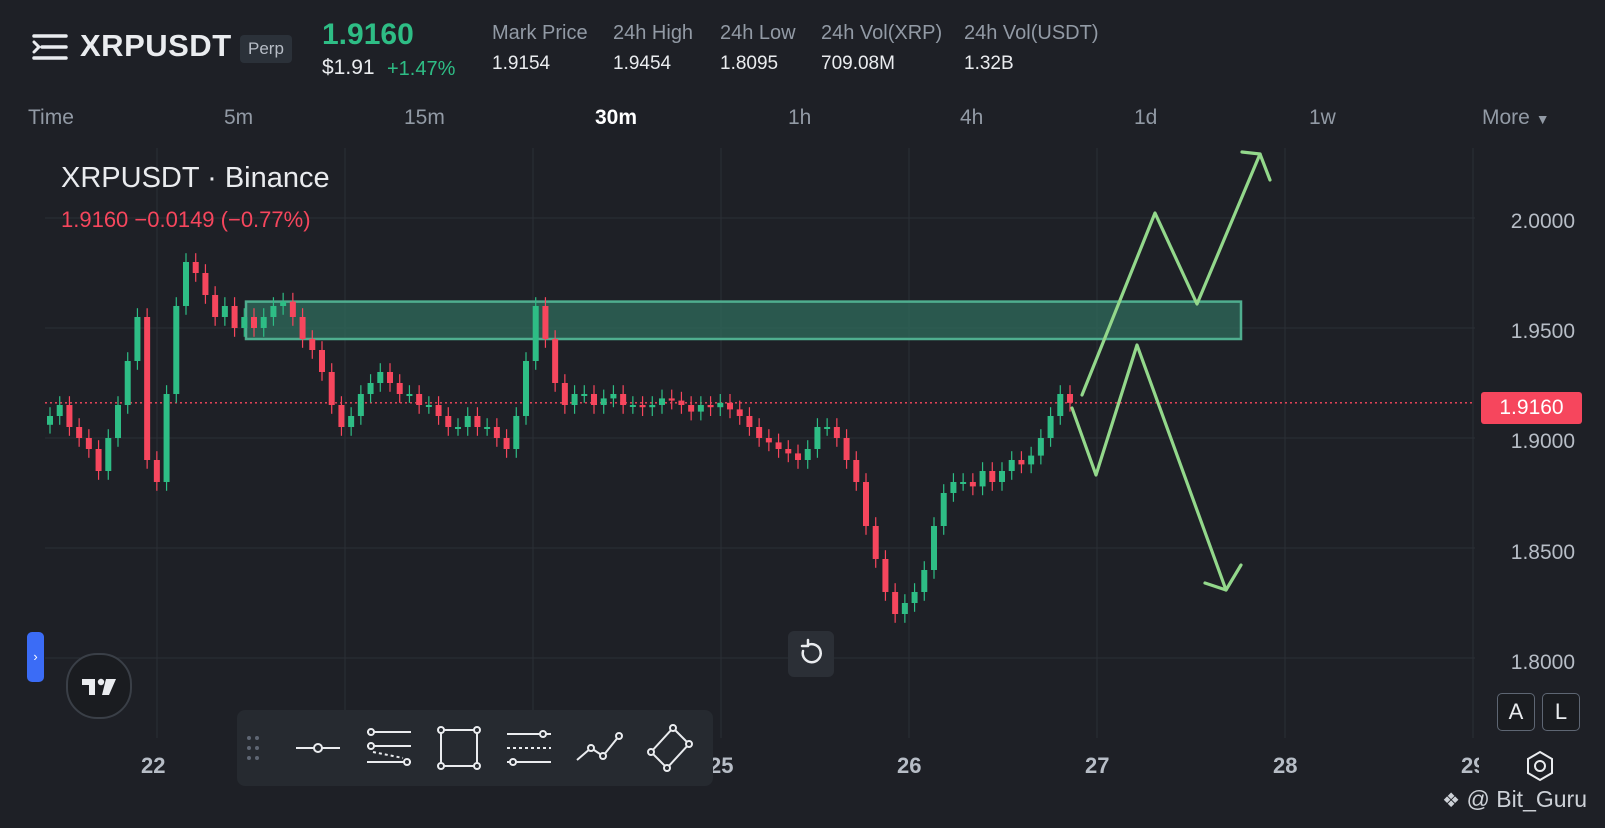  I want to click on rectangle-tool-icon, so click(459, 748).